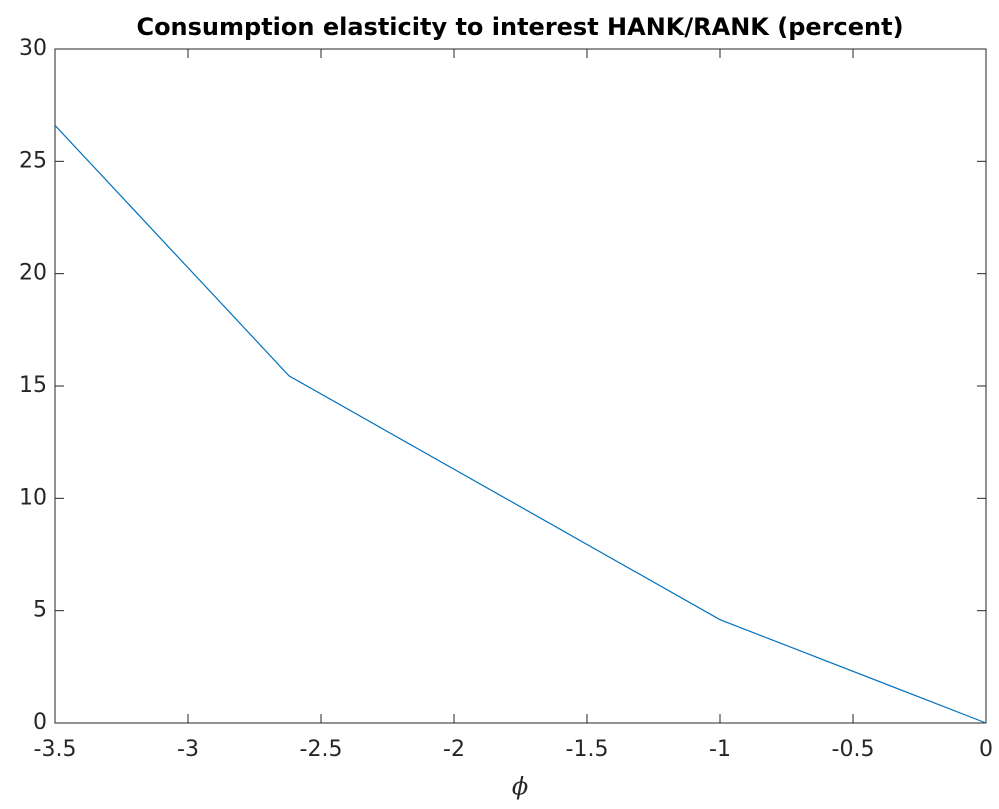  I want to click on x-tick-label: 0, so click(986, 749).